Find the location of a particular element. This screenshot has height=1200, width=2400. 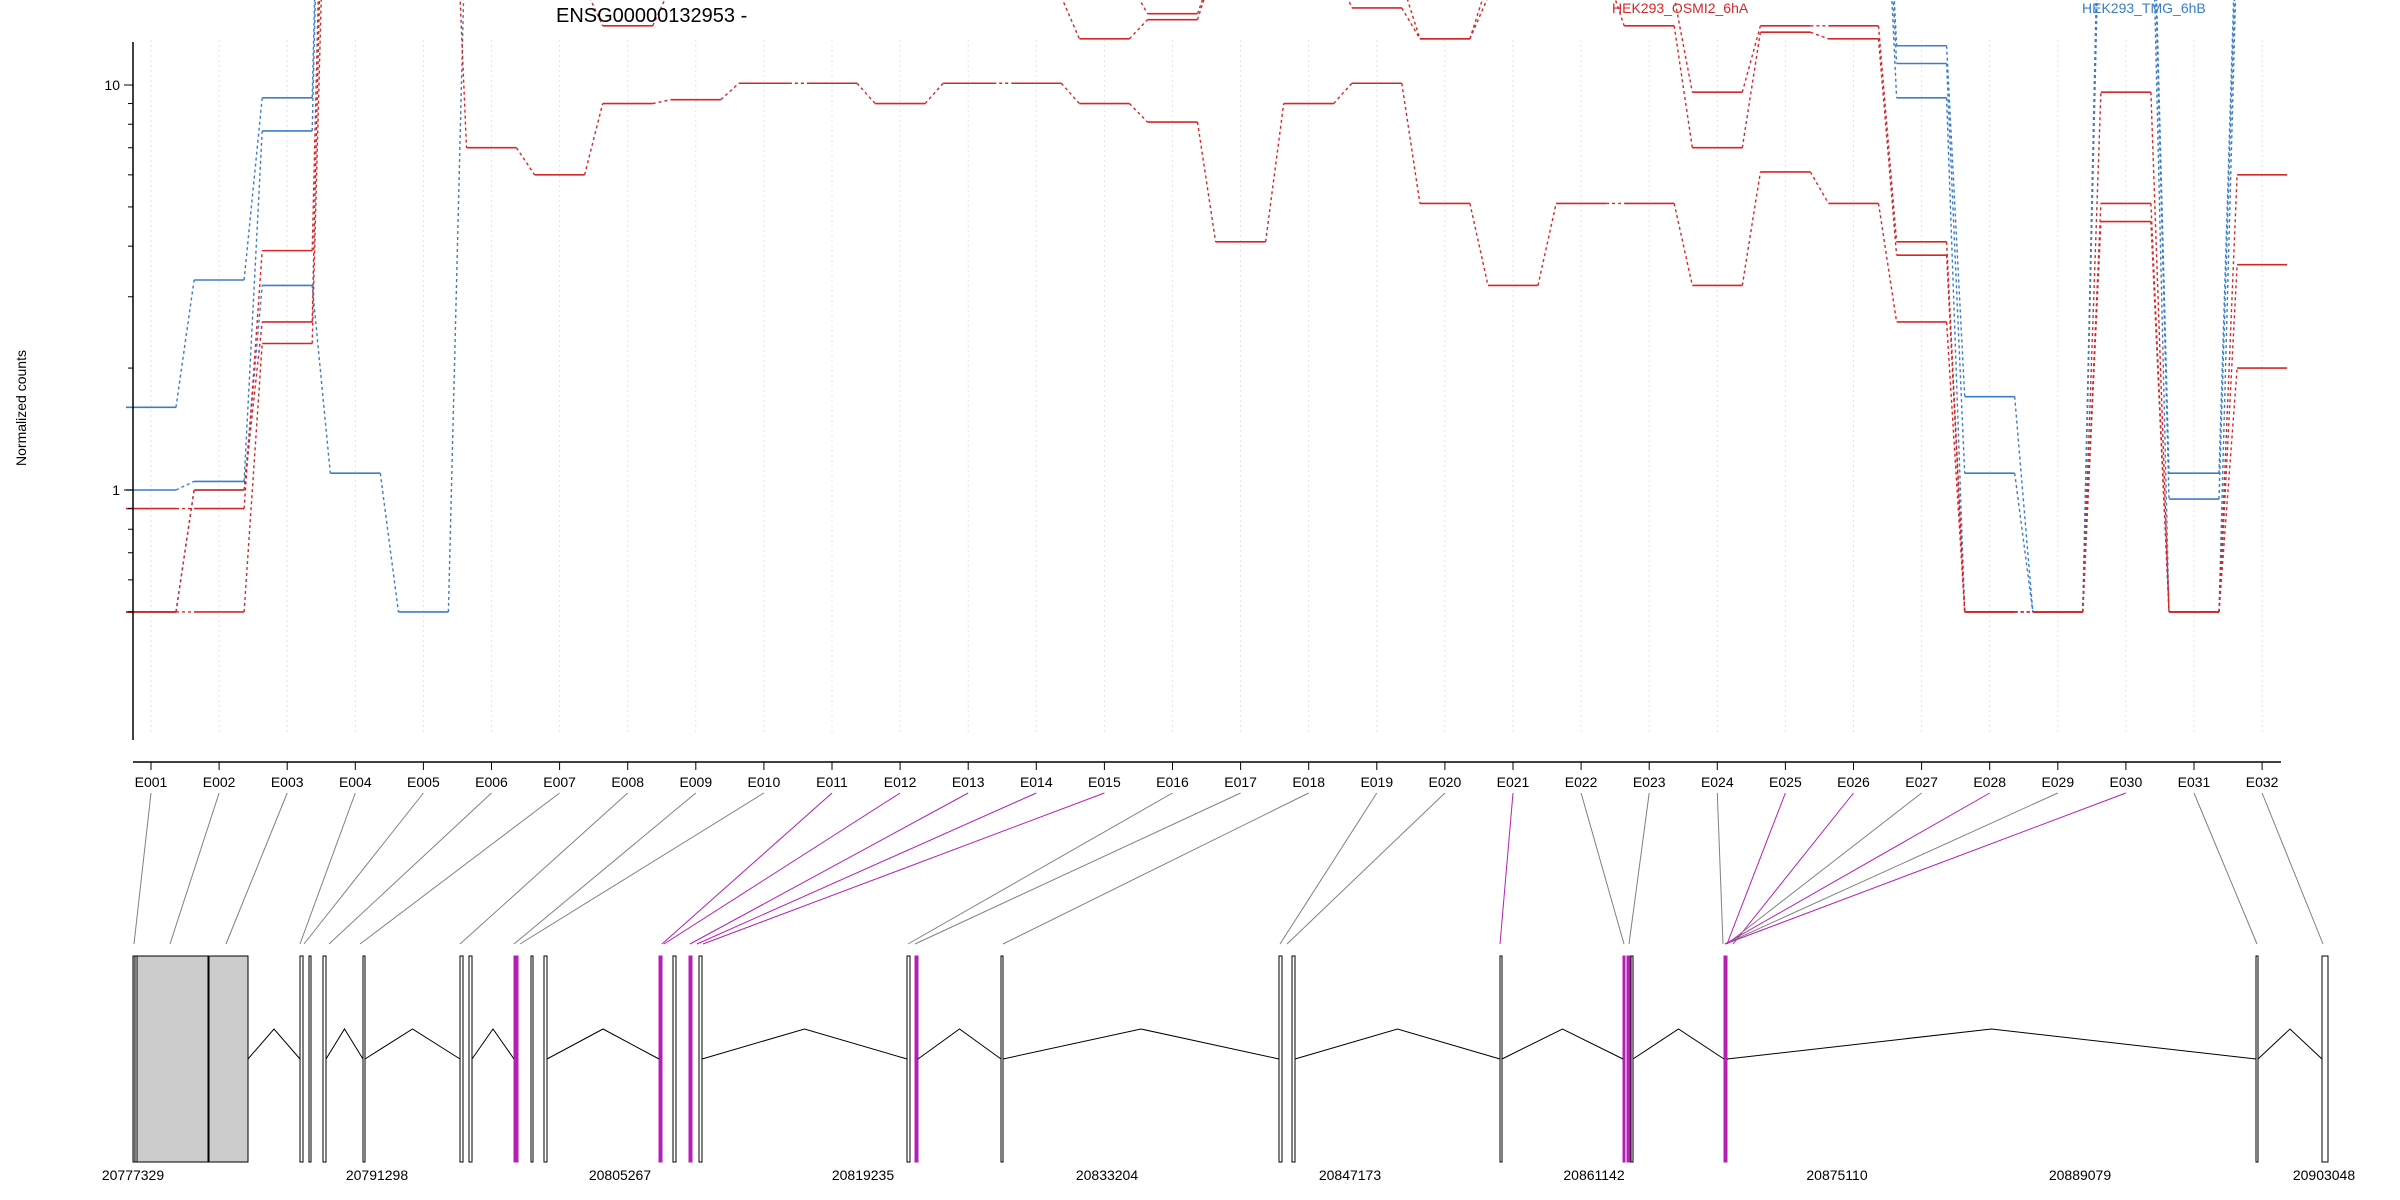

x-tick-label-E024: E024 is located at coordinates (1717, 782).